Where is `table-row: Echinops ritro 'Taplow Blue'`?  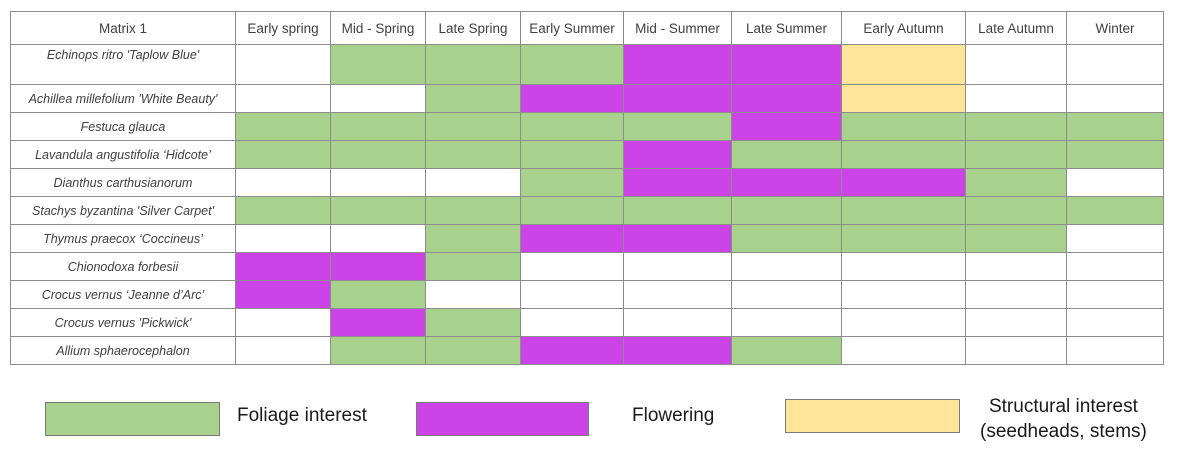 table-row: Echinops ritro 'Taplow Blue' is located at coordinates (587, 64).